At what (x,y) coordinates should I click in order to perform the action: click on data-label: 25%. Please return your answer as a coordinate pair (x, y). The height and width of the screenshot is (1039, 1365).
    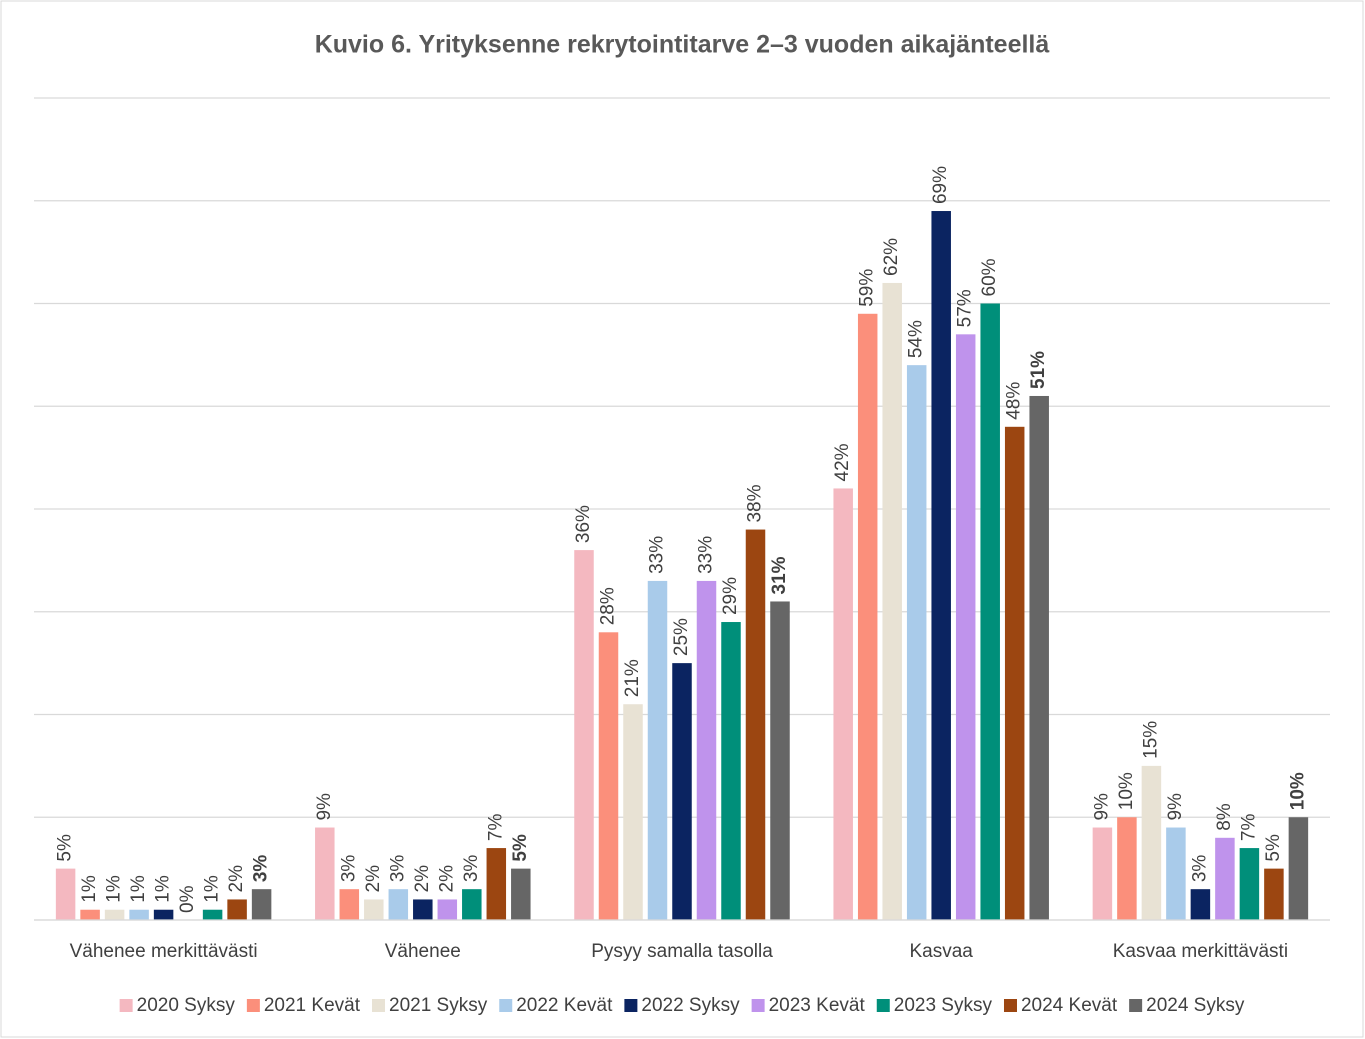
    Looking at the image, I should click on (681, 637).